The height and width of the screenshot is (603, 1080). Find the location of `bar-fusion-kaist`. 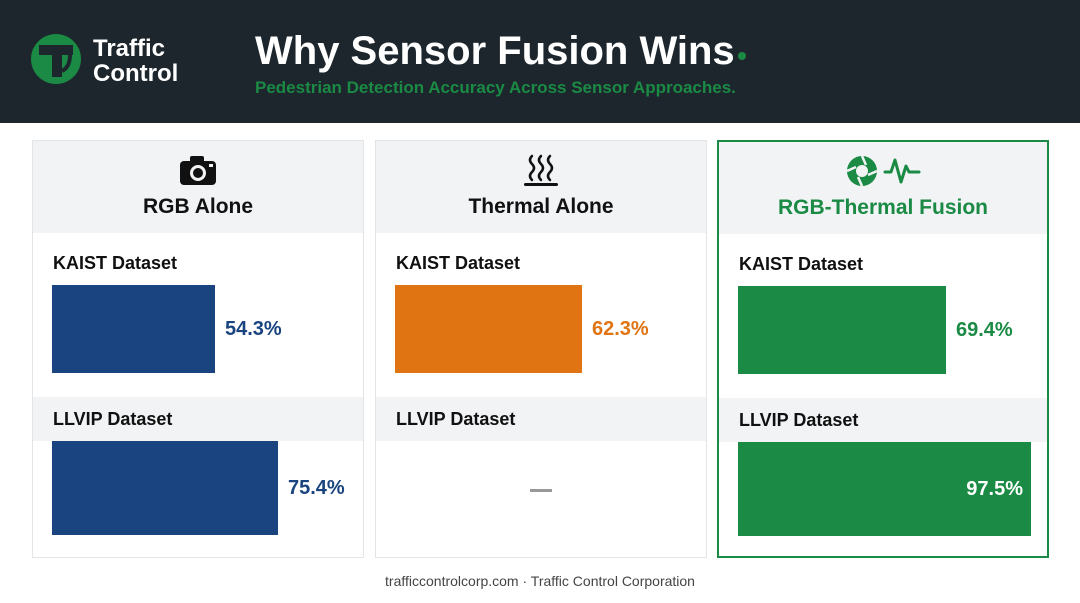

bar-fusion-kaist is located at coordinates (842, 330).